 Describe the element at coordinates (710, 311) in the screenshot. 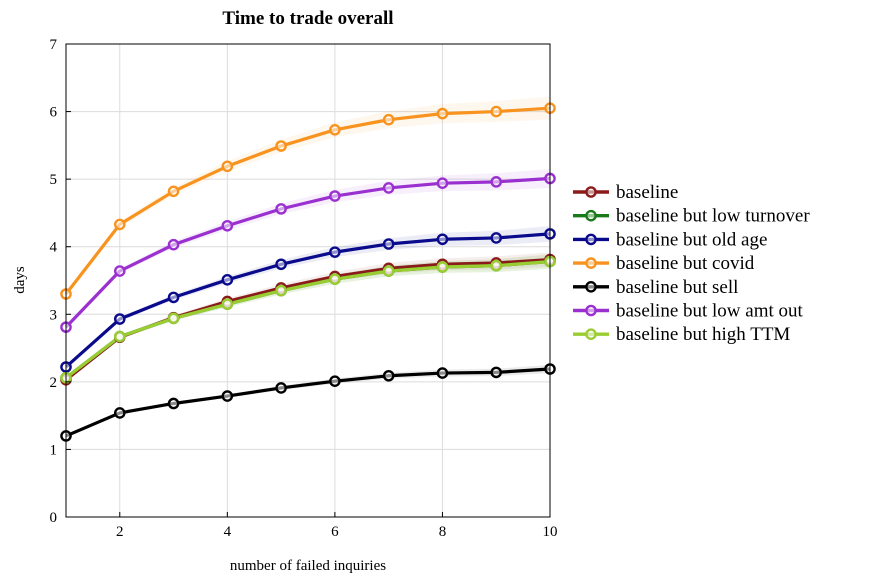

I see `legend-label: baseline but low amt out` at that location.